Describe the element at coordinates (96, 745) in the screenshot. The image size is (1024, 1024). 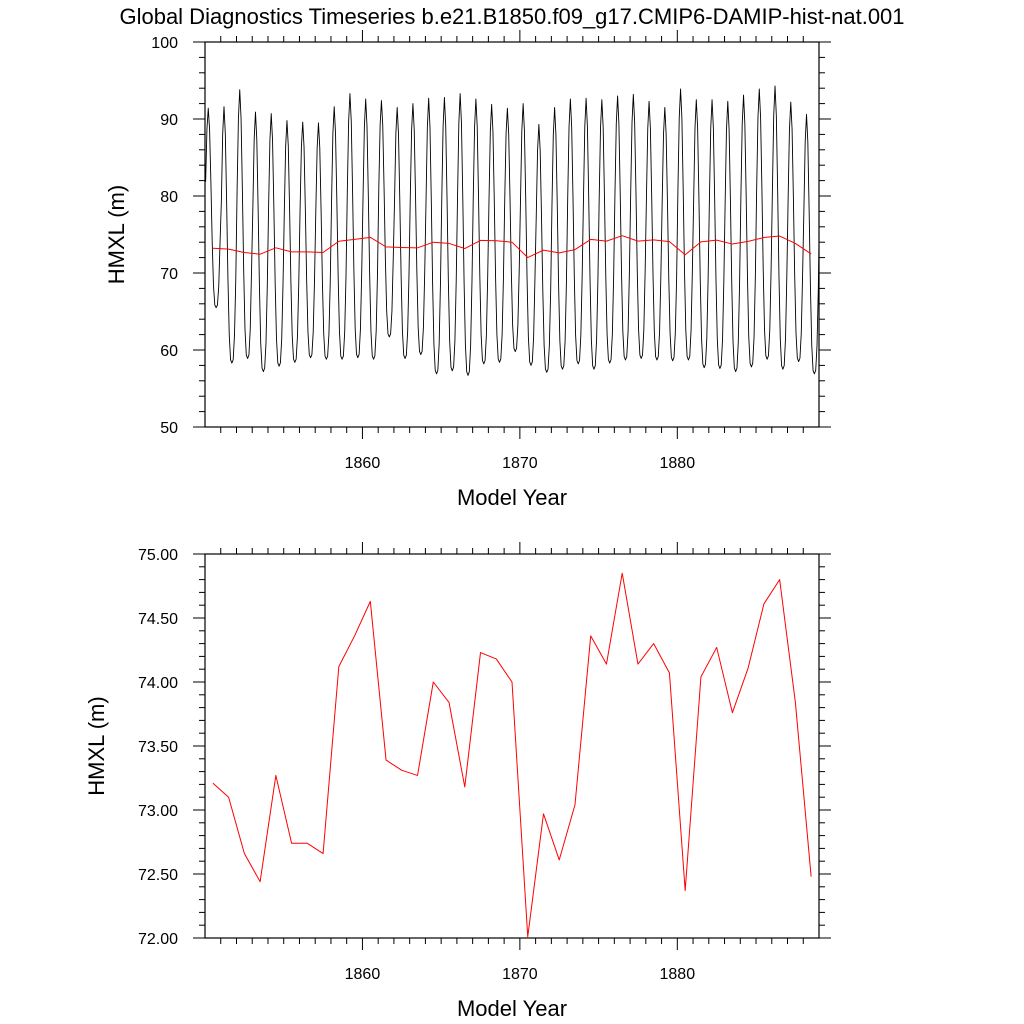
I see `bottom-y-axis-title: HMXL (m)` at that location.